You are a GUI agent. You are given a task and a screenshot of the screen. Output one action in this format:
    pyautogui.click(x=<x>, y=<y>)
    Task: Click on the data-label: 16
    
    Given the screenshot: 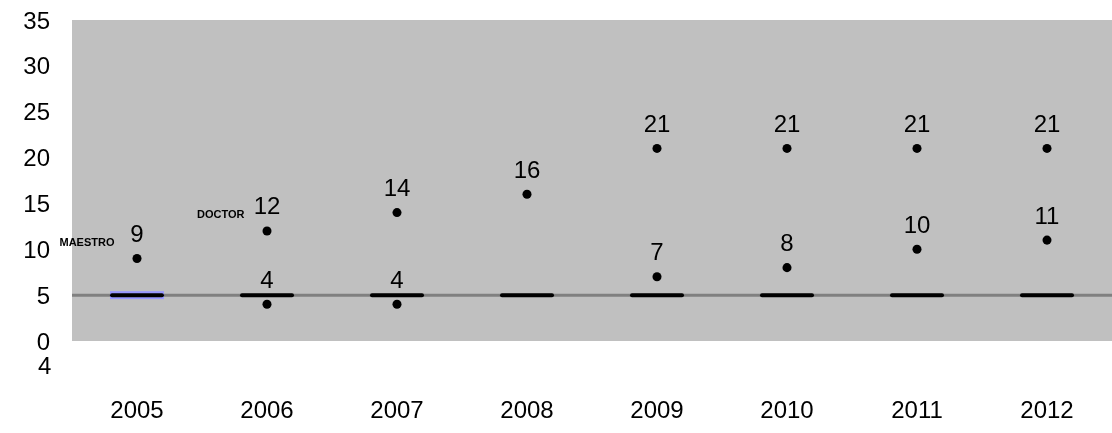 What is the action you would take?
    pyautogui.click(x=527, y=169)
    